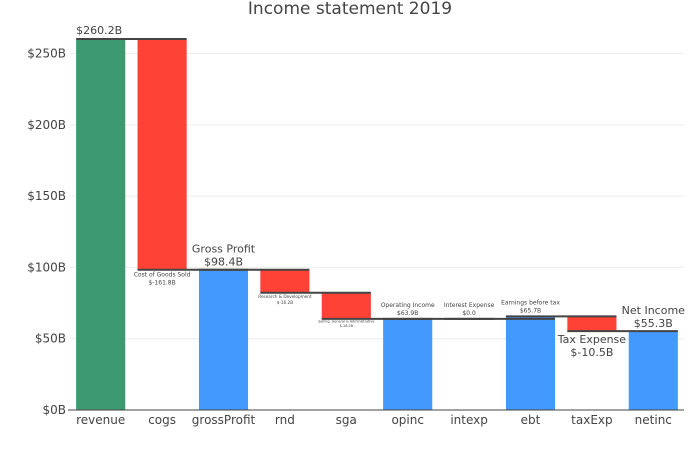  Describe the element at coordinates (469, 305) in the screenshot. I see `bar-label-intexp: Interest Expense` at that location.